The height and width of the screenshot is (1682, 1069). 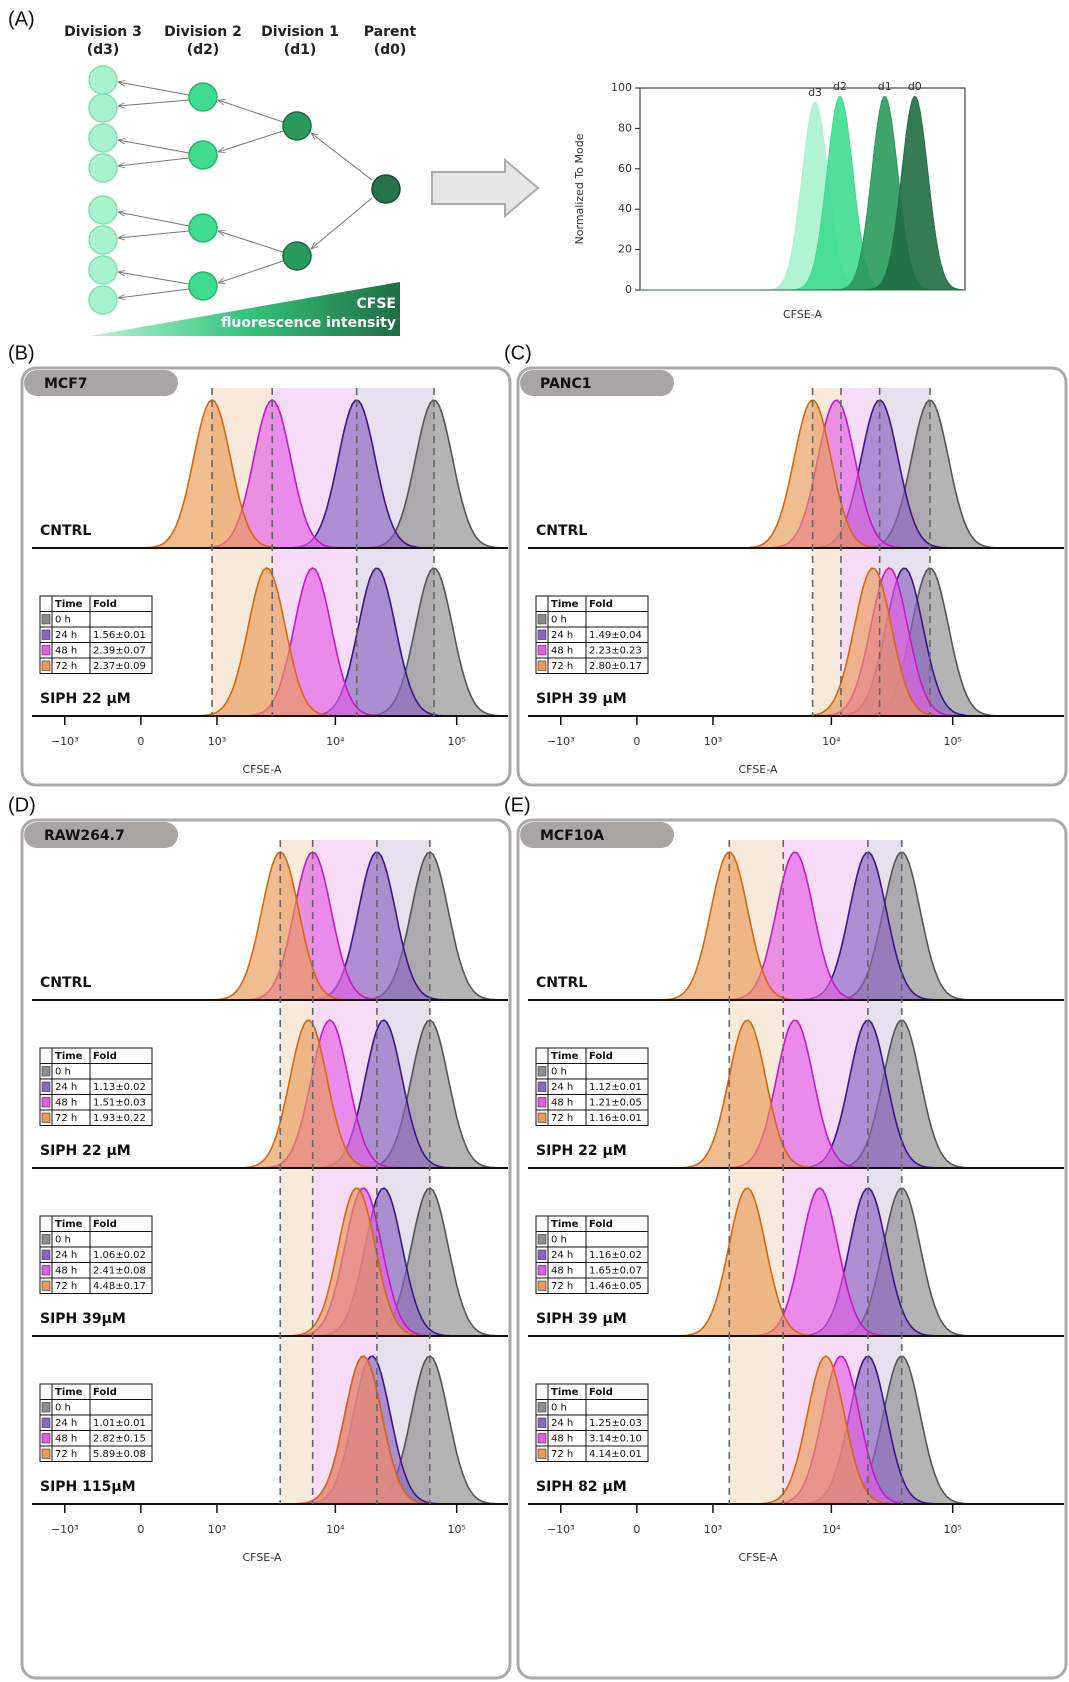 I want to click on peak-label: d2, so click(x=840, y=86).